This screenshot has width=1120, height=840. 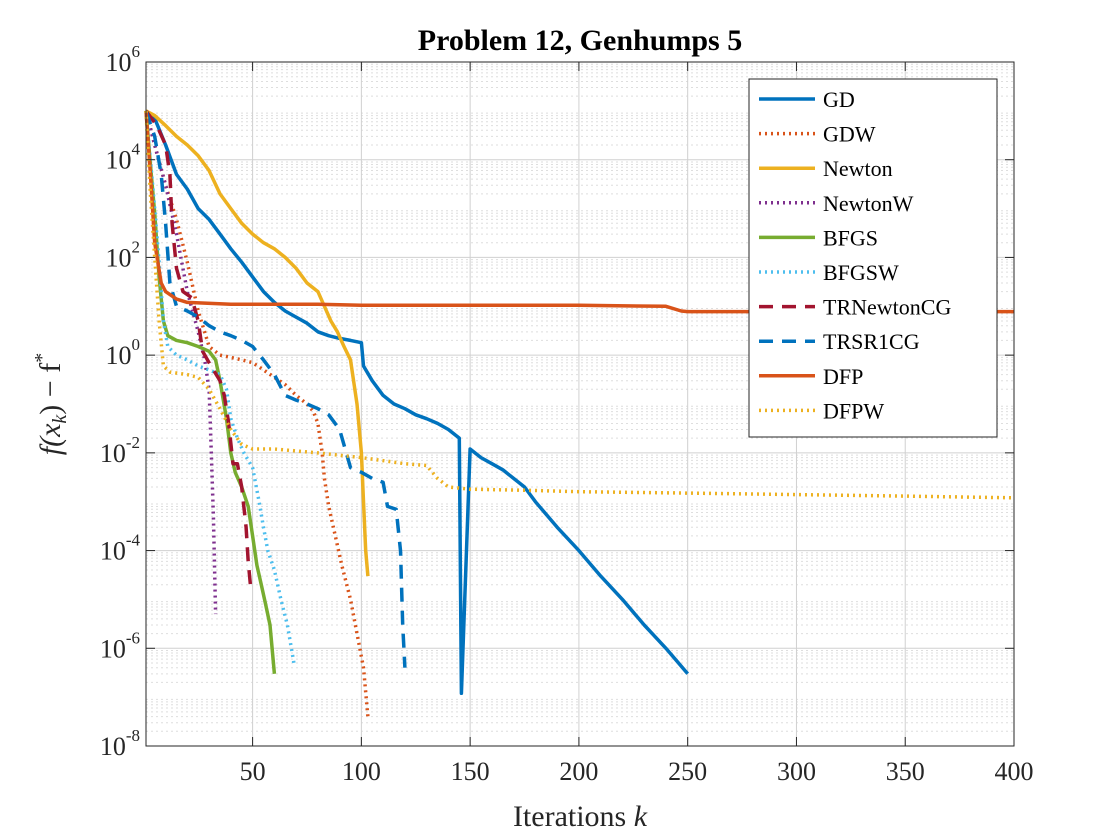 What do you see at coordinates (843, 376) in the screenshot?
I see `legend-label-dfp: DFP` at bounding box center [843, 376].